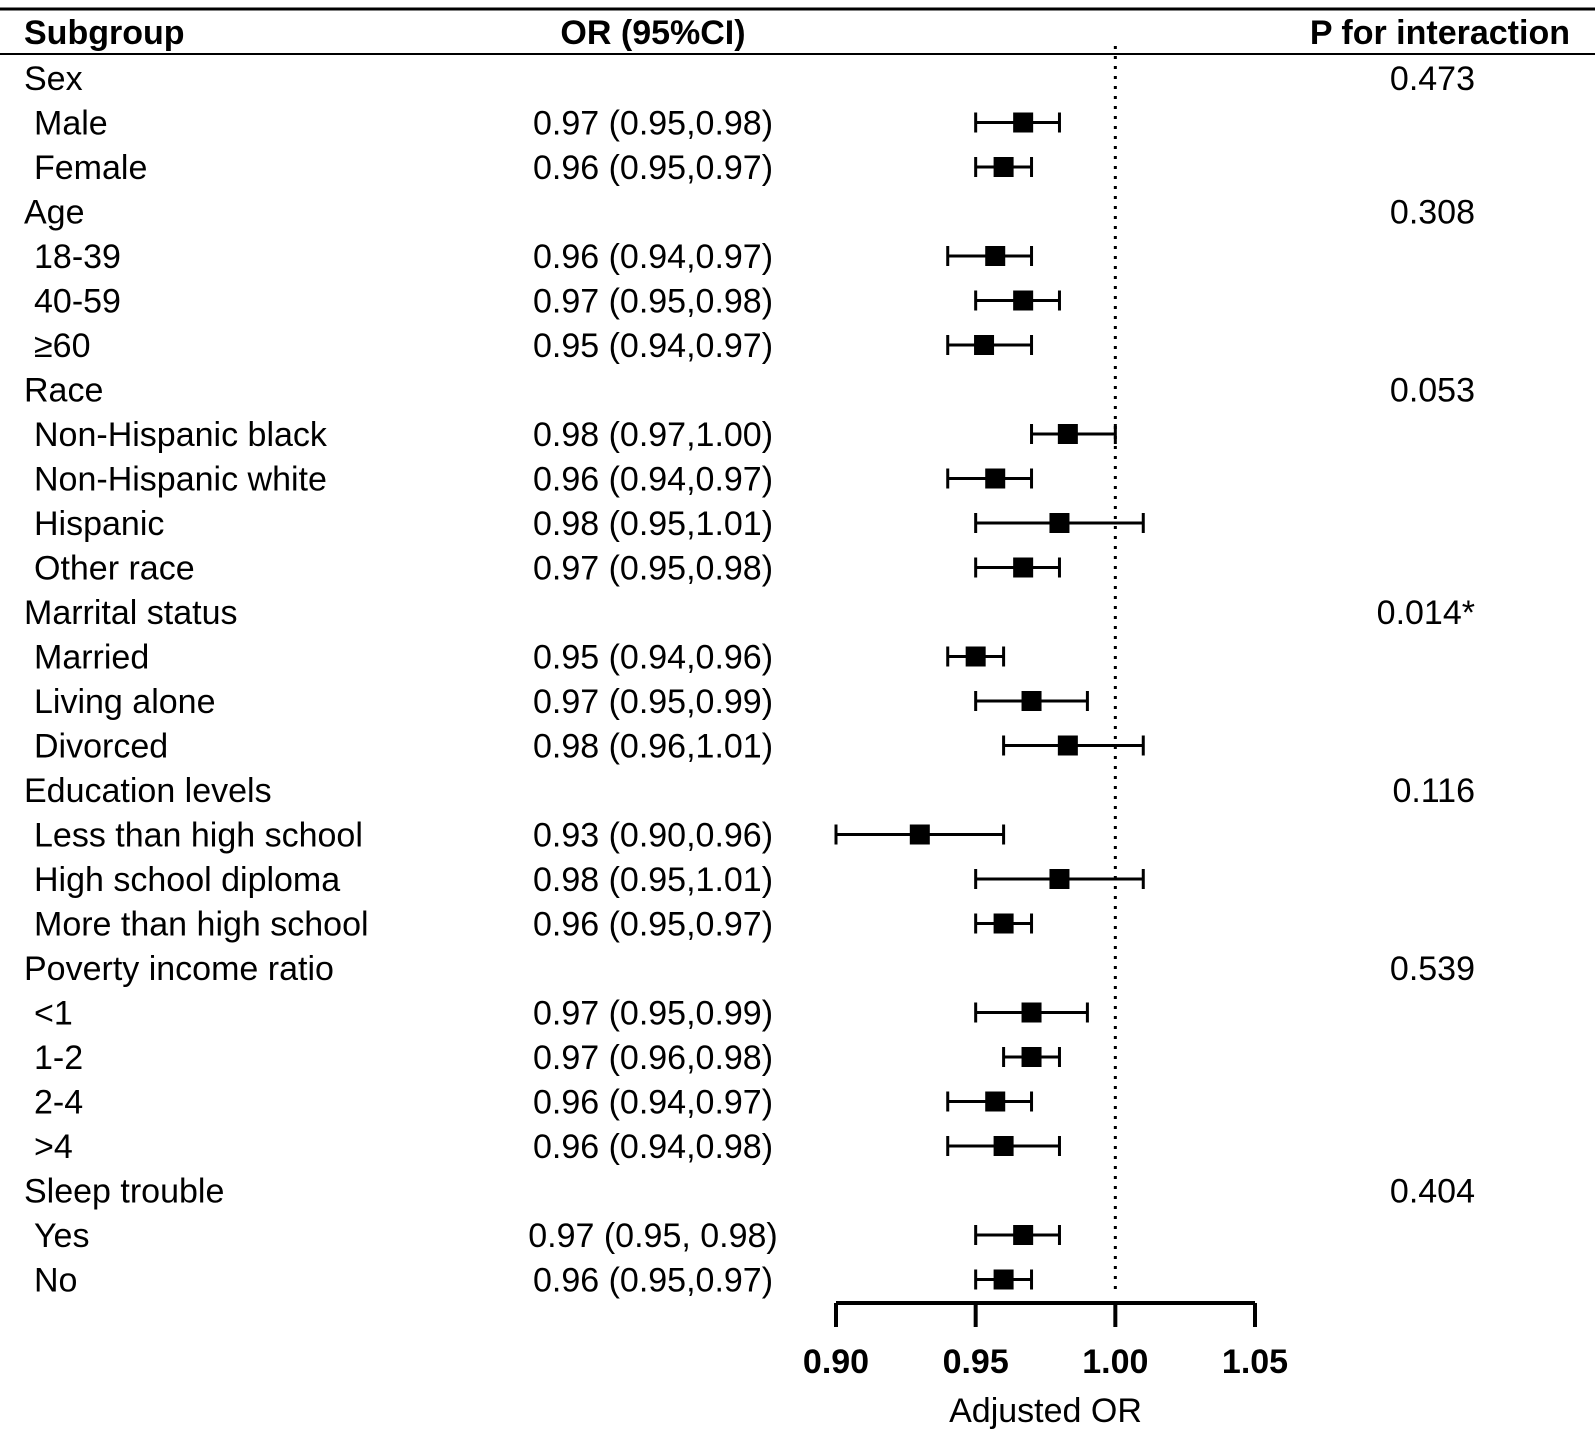 The height and width of the screenshot is (1435, 1595). What do you see at coordinates (181, 435) in the screenshot?
I see `subgroup-label: Non-Hispanic black` at bounding box center [181, 435].